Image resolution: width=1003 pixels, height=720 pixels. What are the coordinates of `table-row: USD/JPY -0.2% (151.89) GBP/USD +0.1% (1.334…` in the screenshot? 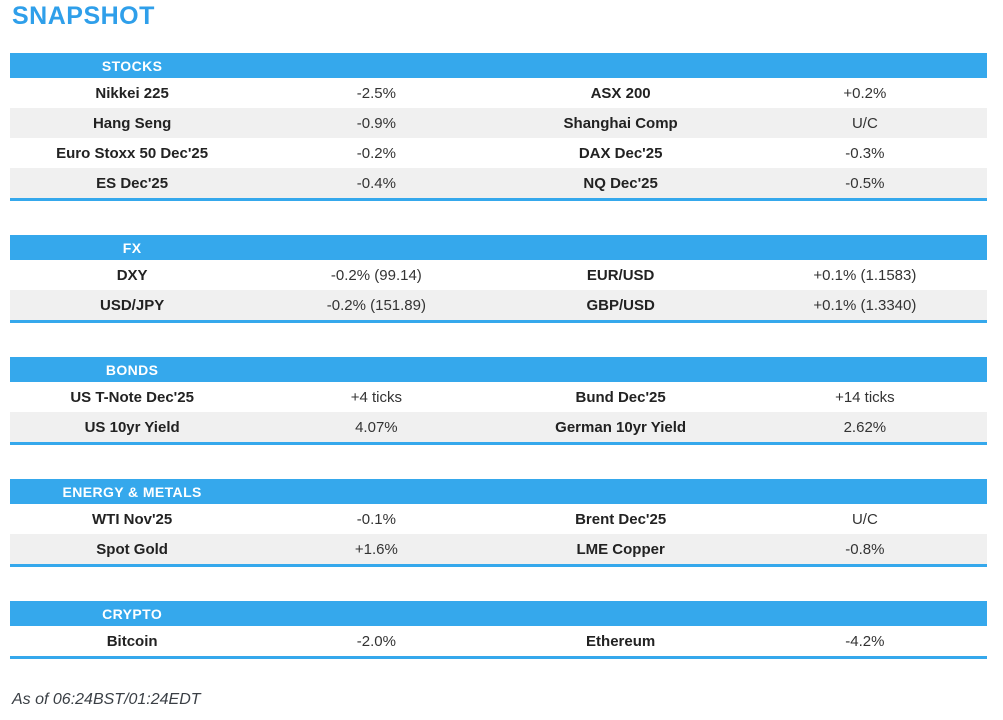 It's located at (498, 305).